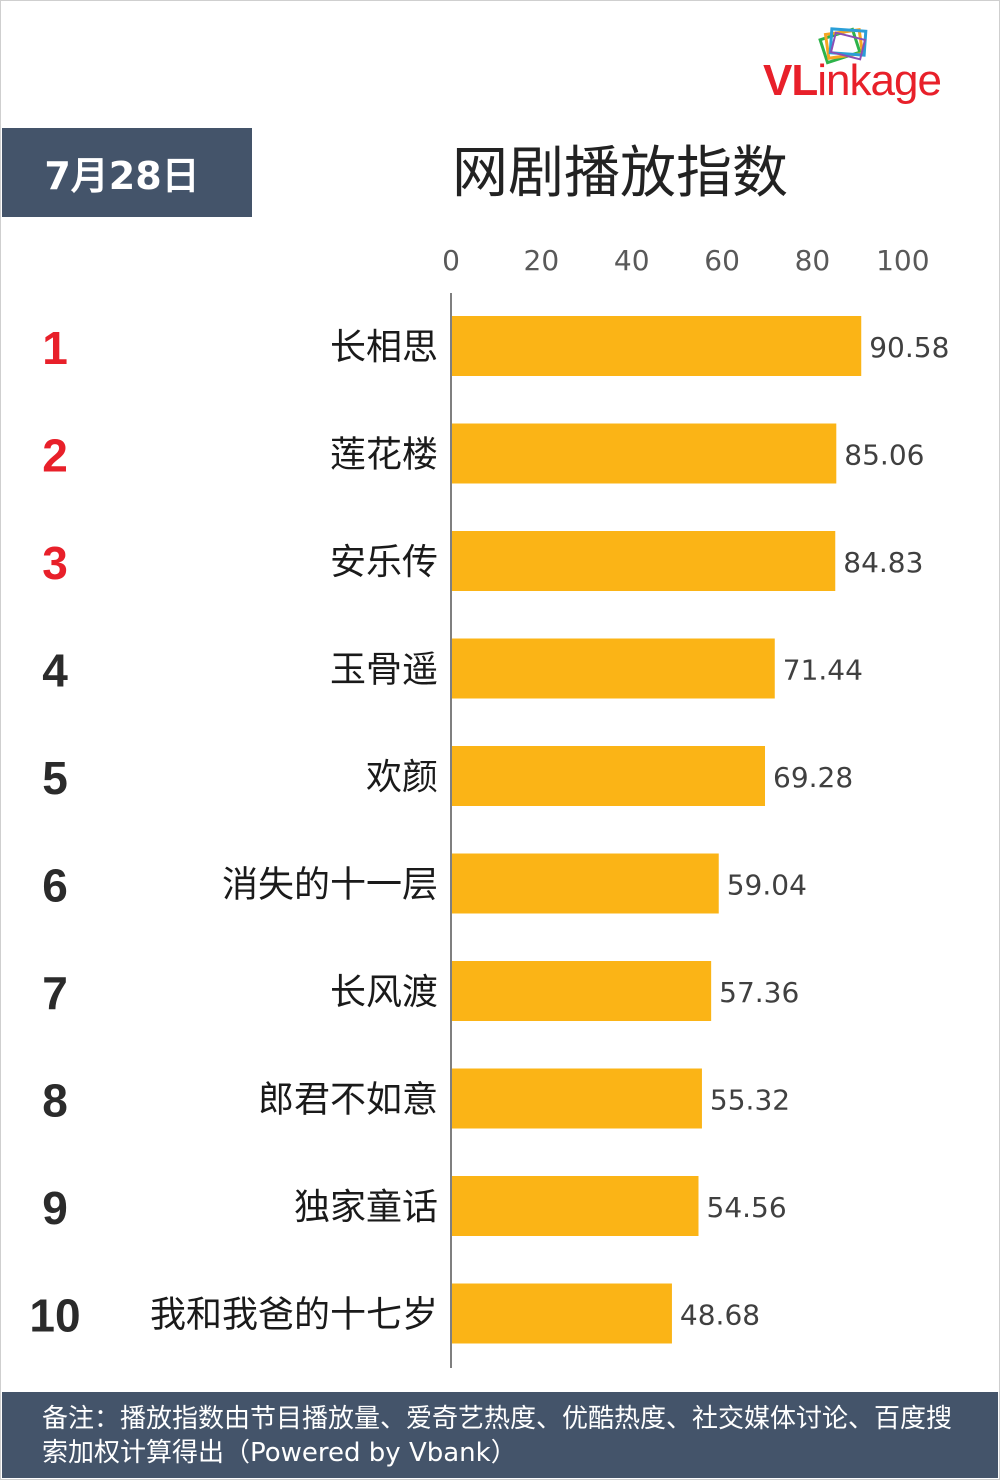 This screenshot has width=1000, height=1480. What do you see at coordinates (348, 1100) in the screenshot?
I see `category-label: 郎君不如意` at bounding box center [348, 1100].